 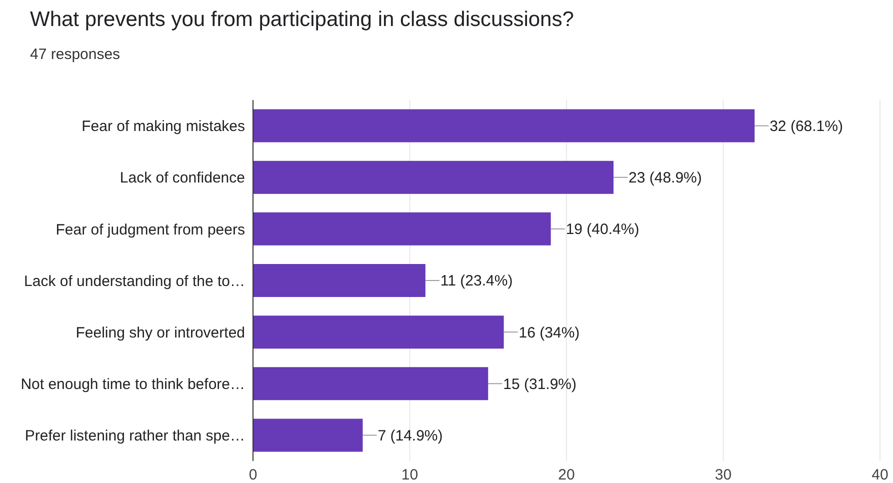 What do you see at coordinates (163, 127) in the screenshot?
I see `y-tick-label: Fear of making mistakes` at bounding box center [163, 127].